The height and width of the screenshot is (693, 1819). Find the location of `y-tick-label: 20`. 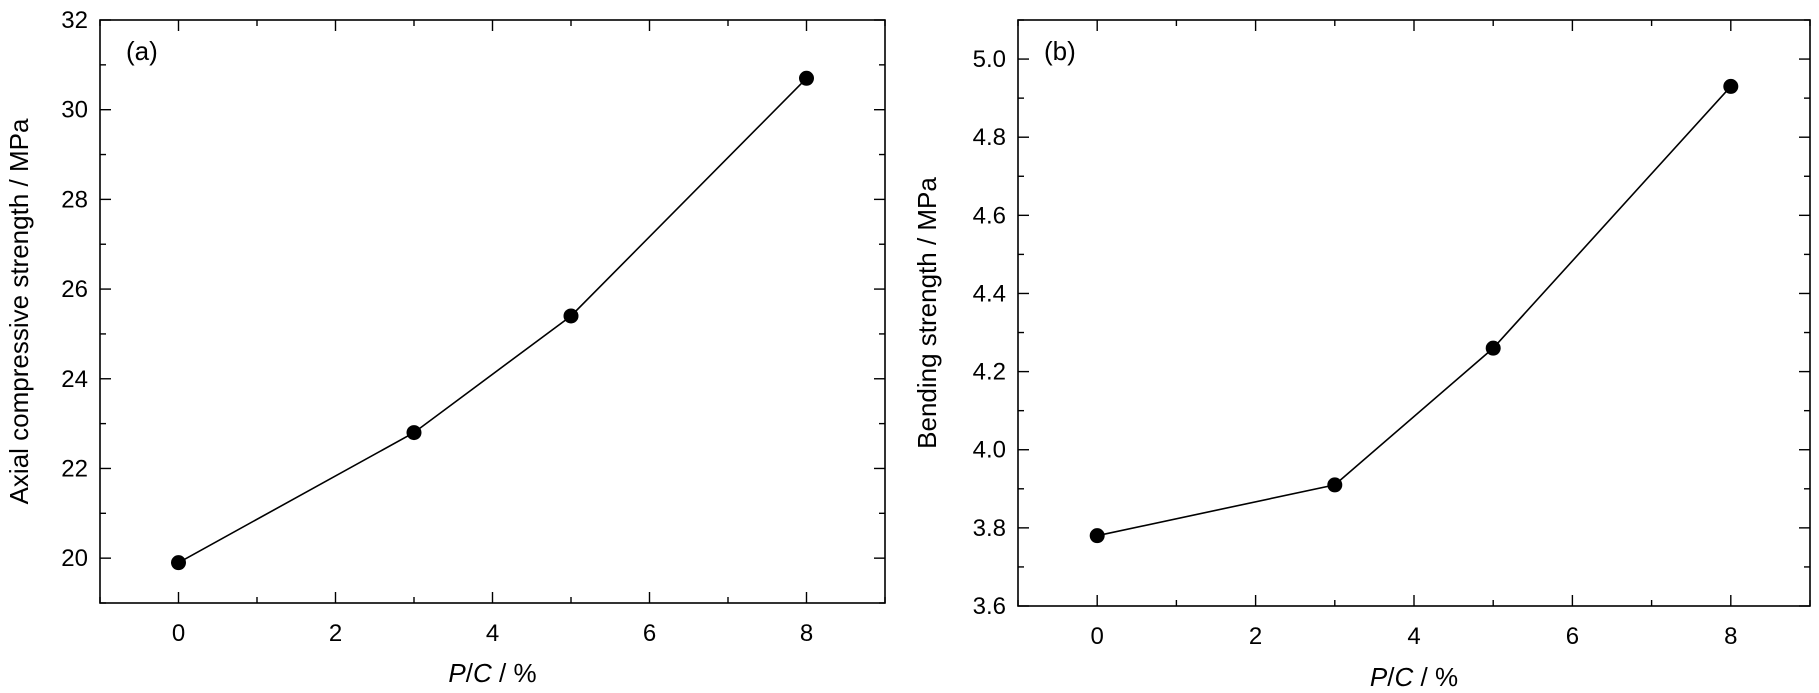

y-tick-label: 20 is located at coordinates (74, 558).